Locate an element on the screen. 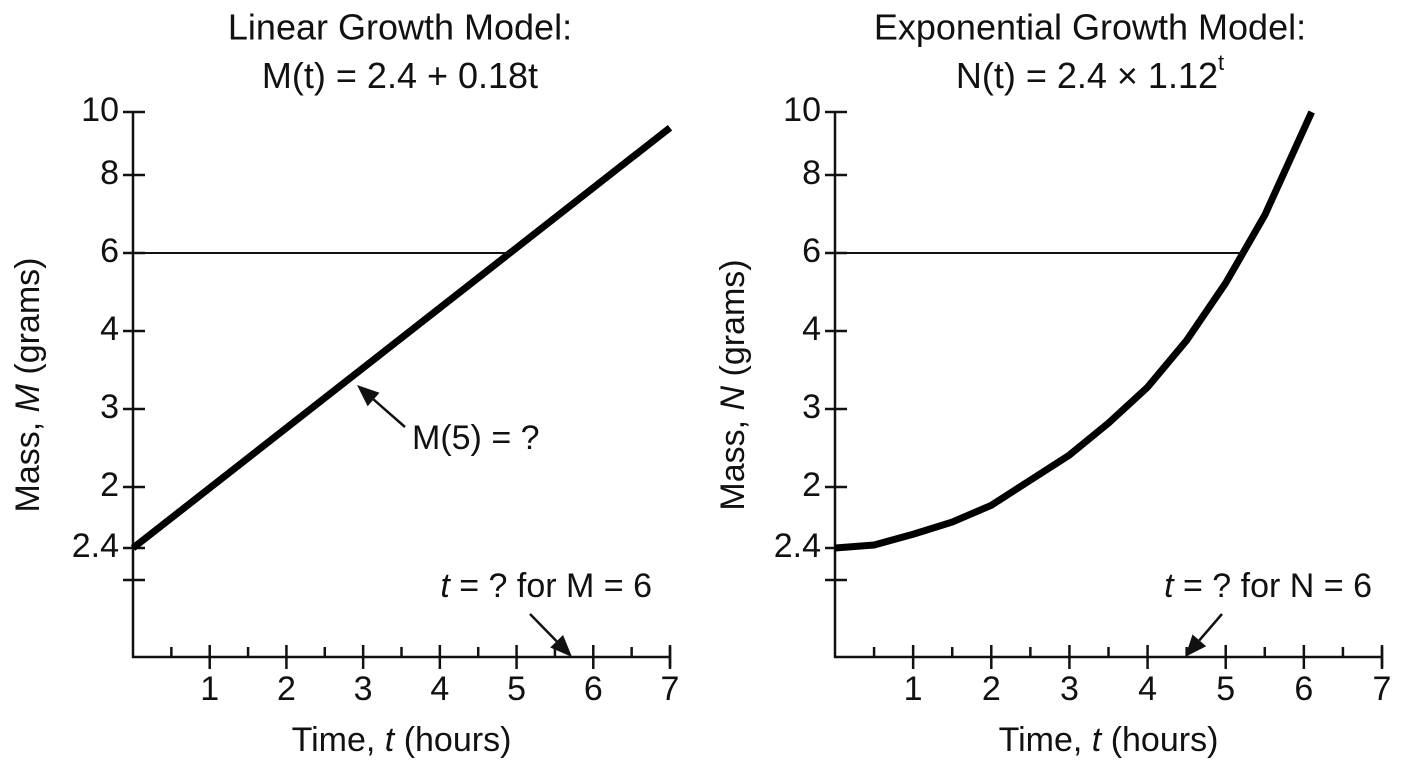 Image resolution: width=1408 pixels, height=768 pixels. text-part: M(5) = ? is located at coordinates (476, 438).